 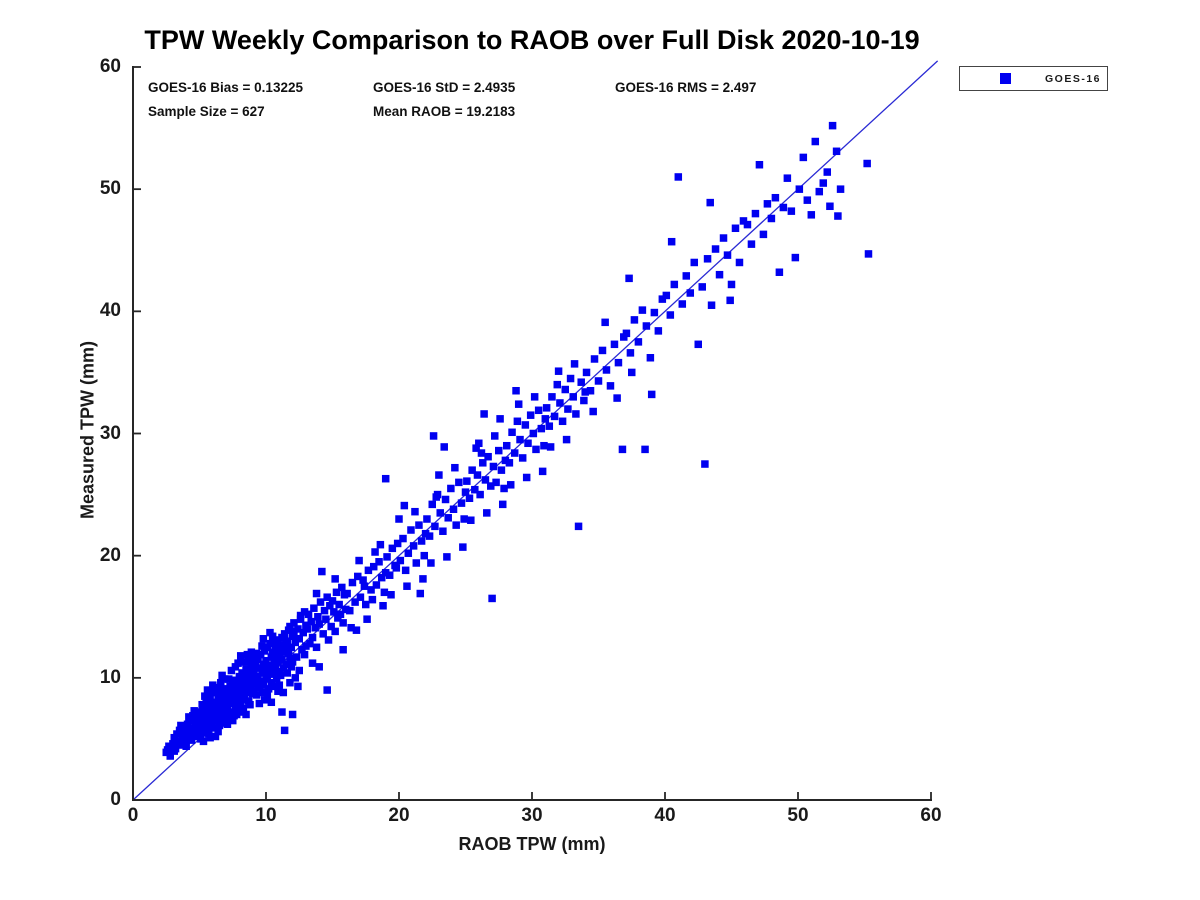 What do you see at coordinates (206, 111) in the screenshot?
I see `stat-sample-size: Sample Size = 627` at bounding box center [206, 111].